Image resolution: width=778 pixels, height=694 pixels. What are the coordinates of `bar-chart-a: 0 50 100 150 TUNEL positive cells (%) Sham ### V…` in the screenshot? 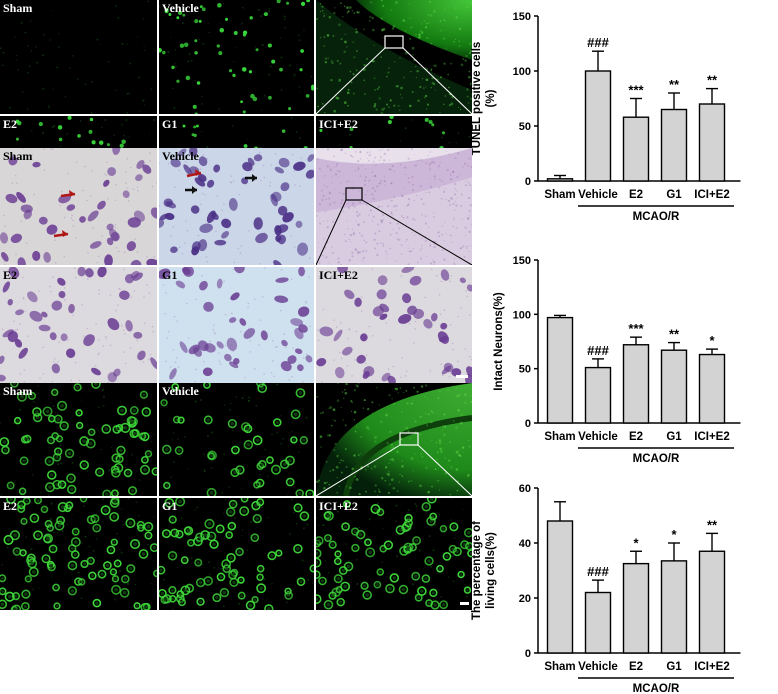 It's located at (616, 115).